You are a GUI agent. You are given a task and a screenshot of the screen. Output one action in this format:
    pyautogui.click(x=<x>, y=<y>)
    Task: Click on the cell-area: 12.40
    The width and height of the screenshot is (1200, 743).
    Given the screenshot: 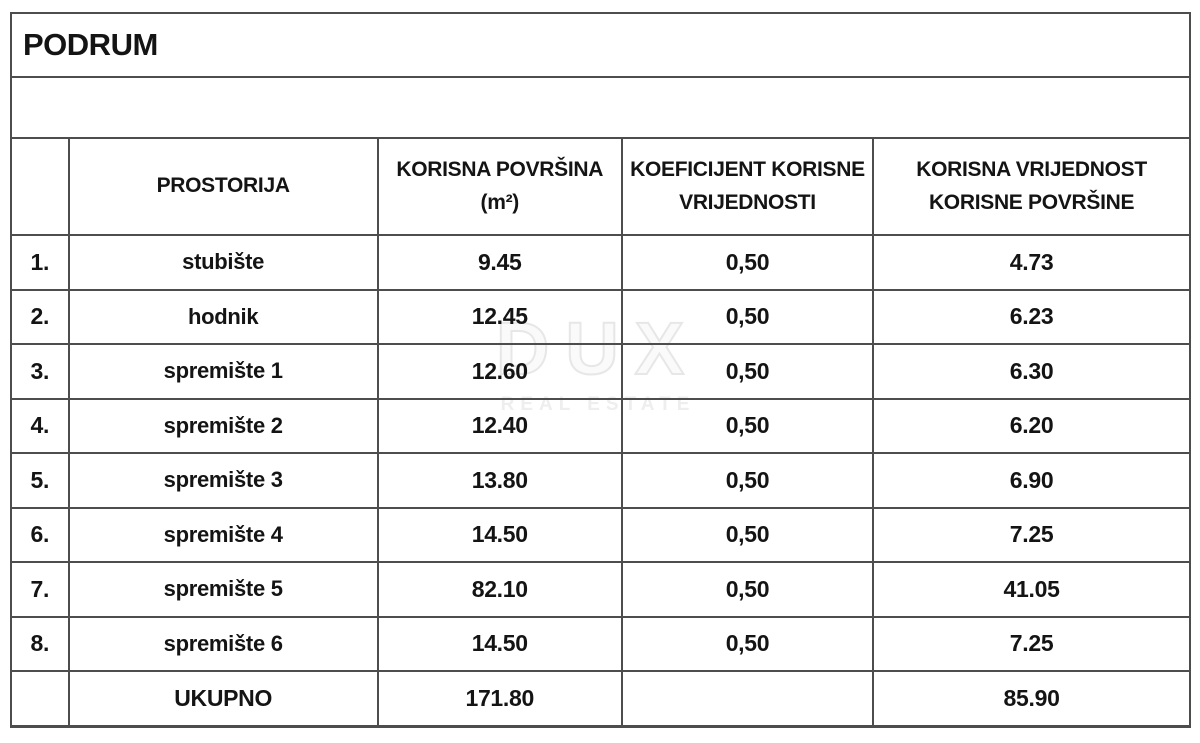 What is the action you would take?
    pyautogui.click(x=500, y=426)
    